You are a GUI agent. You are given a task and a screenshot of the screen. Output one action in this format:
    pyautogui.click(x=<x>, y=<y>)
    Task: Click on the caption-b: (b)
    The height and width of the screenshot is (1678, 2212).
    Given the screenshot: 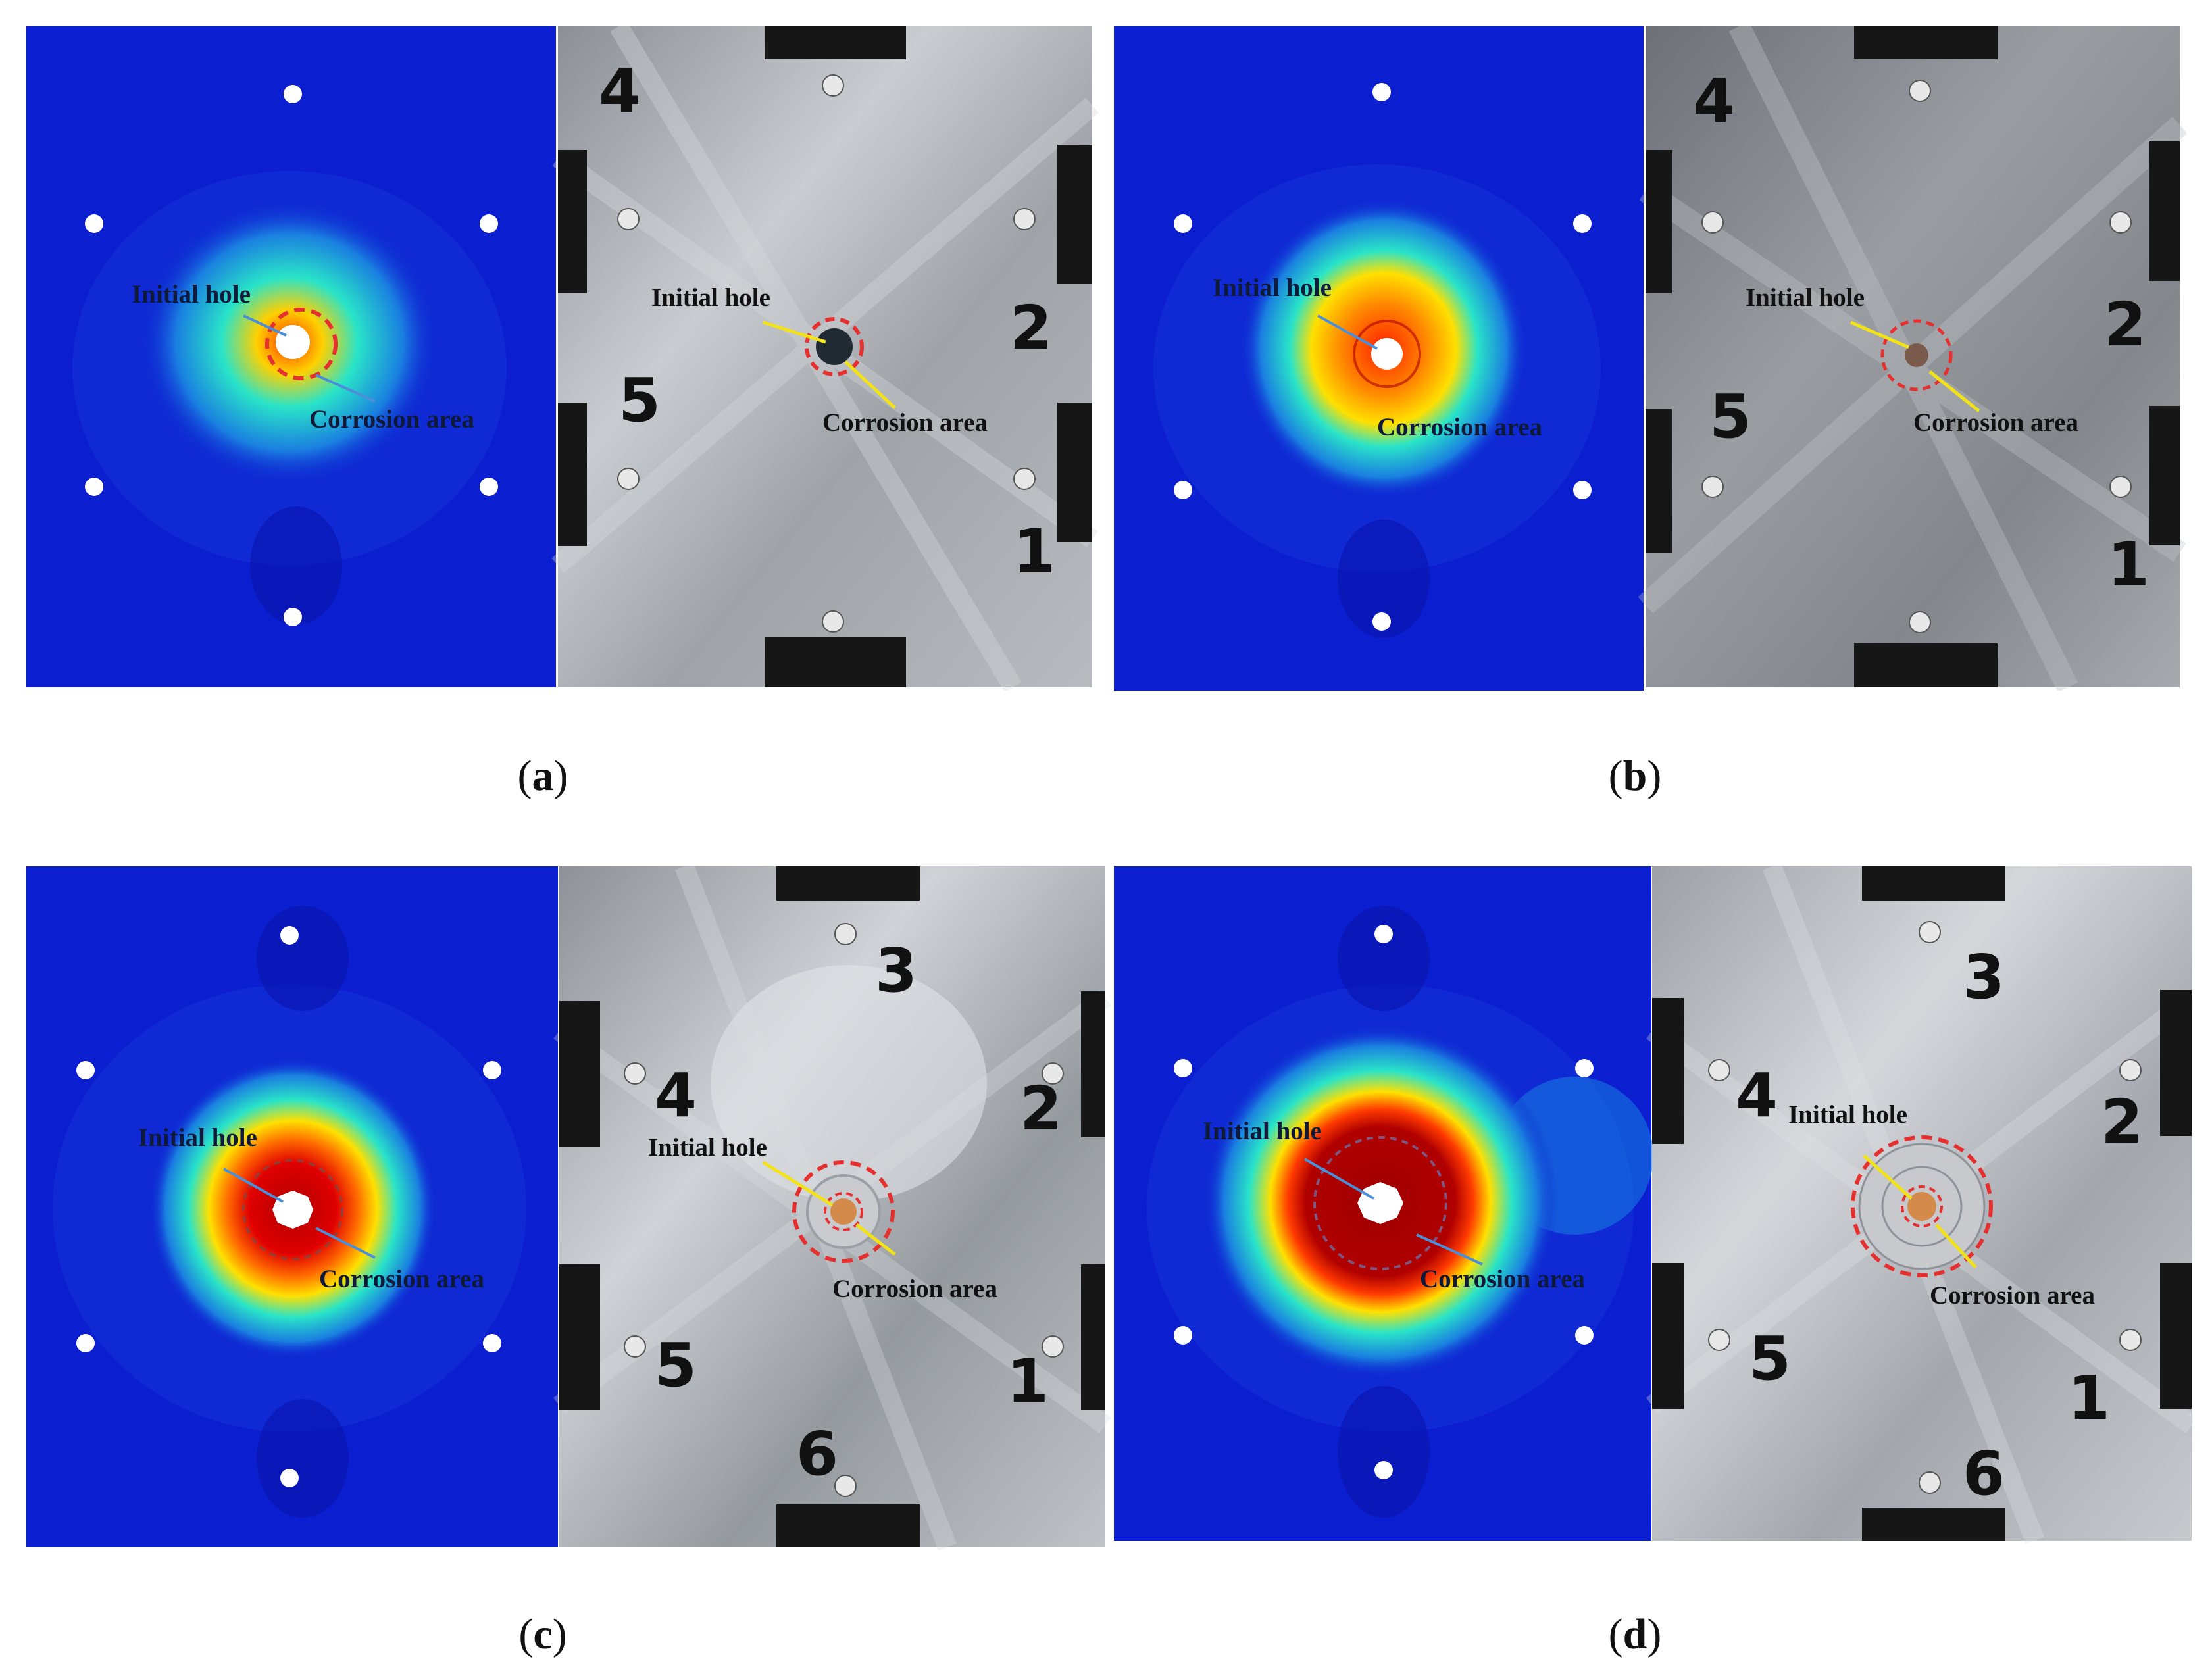 What is the action you would take?
    pyautogui.click(x=1635, y=776)
    